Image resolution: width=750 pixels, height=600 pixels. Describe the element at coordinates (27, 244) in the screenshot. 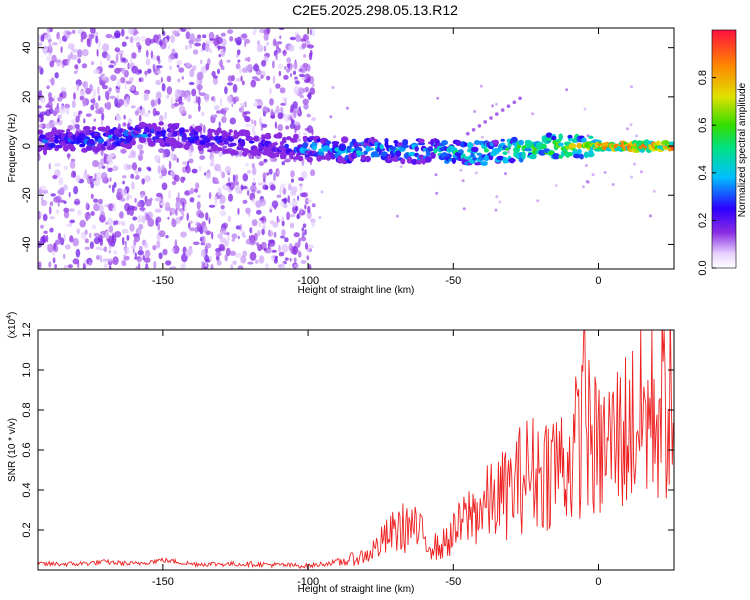

I see `y-tick-label: -40` at that location.